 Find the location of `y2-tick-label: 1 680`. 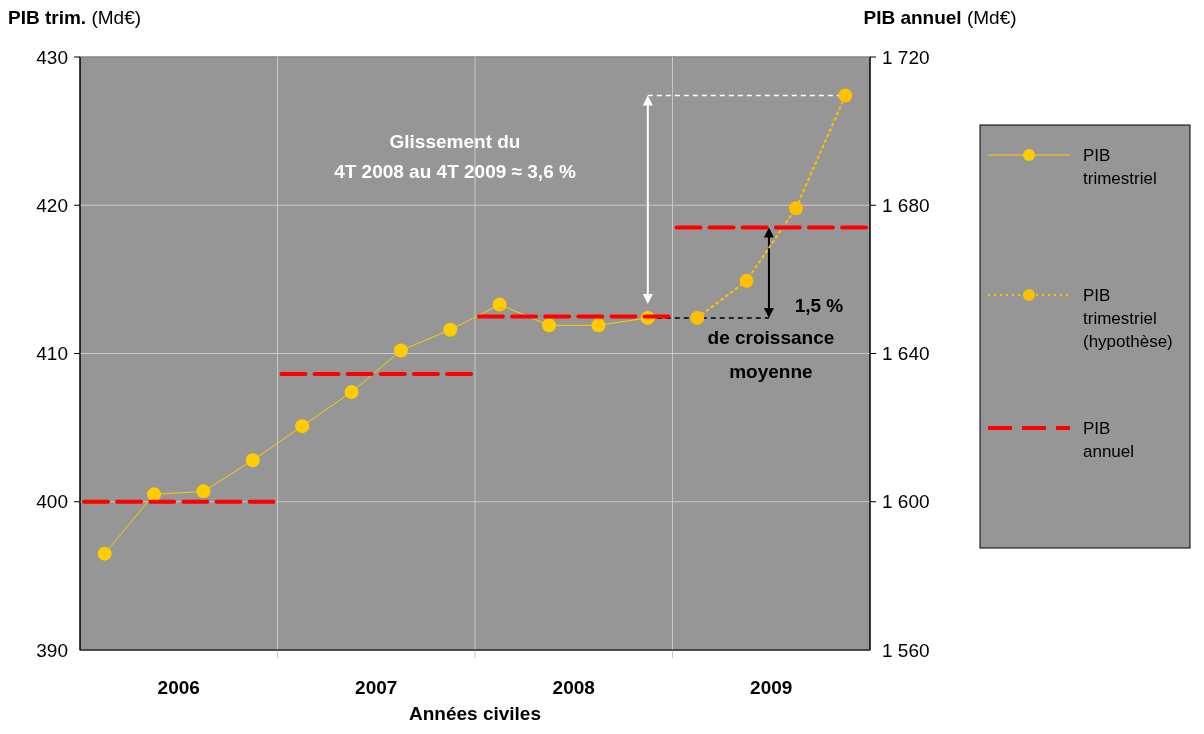

y2-tick-label: 1 680 is located at coordinates (906, 205).